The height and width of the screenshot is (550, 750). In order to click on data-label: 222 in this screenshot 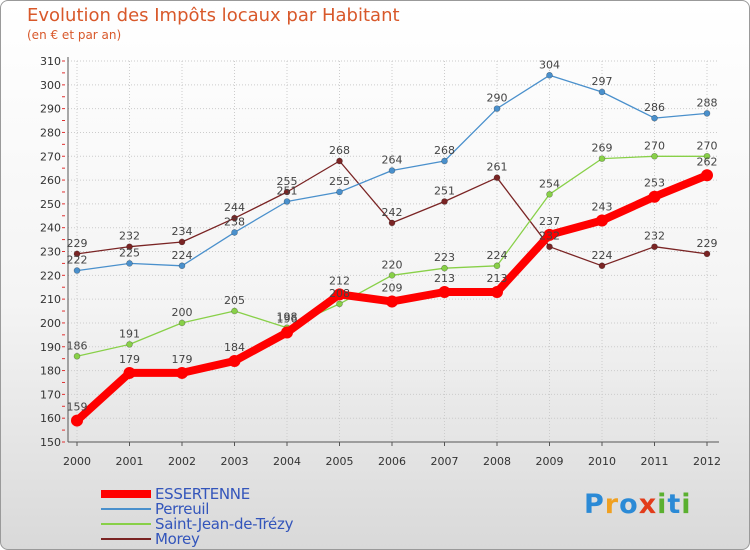, I will do `click(77, 260)`.